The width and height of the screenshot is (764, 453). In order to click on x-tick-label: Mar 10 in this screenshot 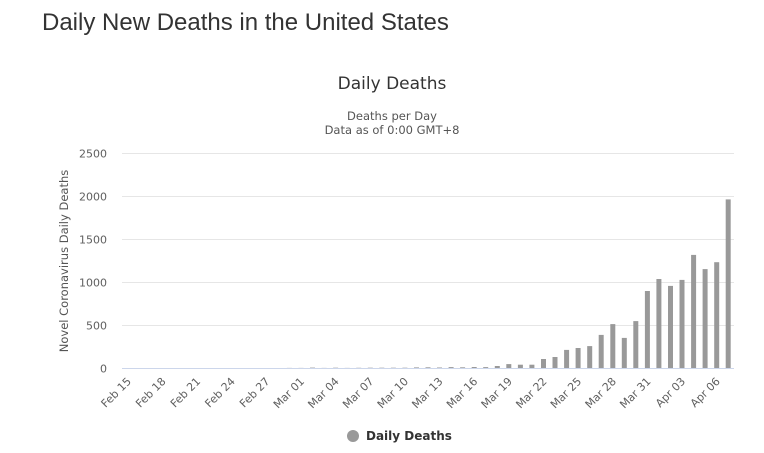, I will do `click(393, 393)`.